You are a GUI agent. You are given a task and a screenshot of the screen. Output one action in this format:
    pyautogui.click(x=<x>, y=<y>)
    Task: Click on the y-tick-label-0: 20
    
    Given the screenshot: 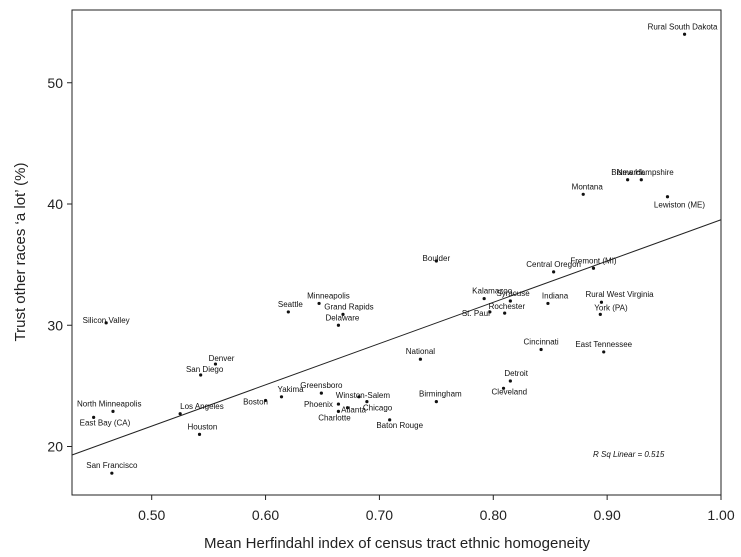 What is the action you would take?
    pyautogui.click(x=55, y=447)
    